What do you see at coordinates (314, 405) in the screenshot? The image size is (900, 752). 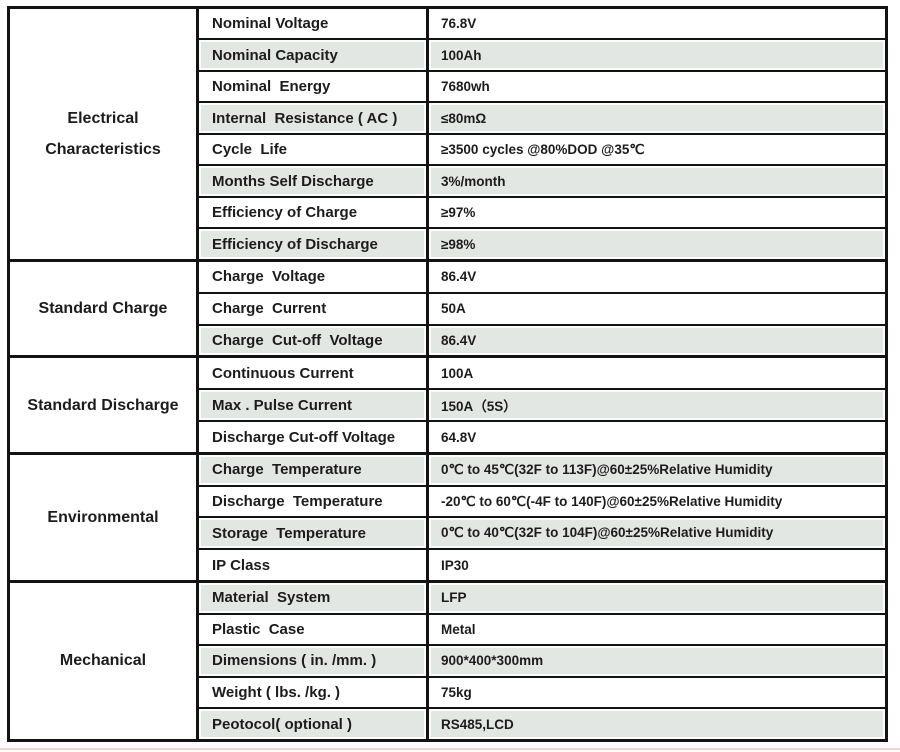 I see `parameter-cell: Max . Pulse Current` at bounding box center [314, 405].